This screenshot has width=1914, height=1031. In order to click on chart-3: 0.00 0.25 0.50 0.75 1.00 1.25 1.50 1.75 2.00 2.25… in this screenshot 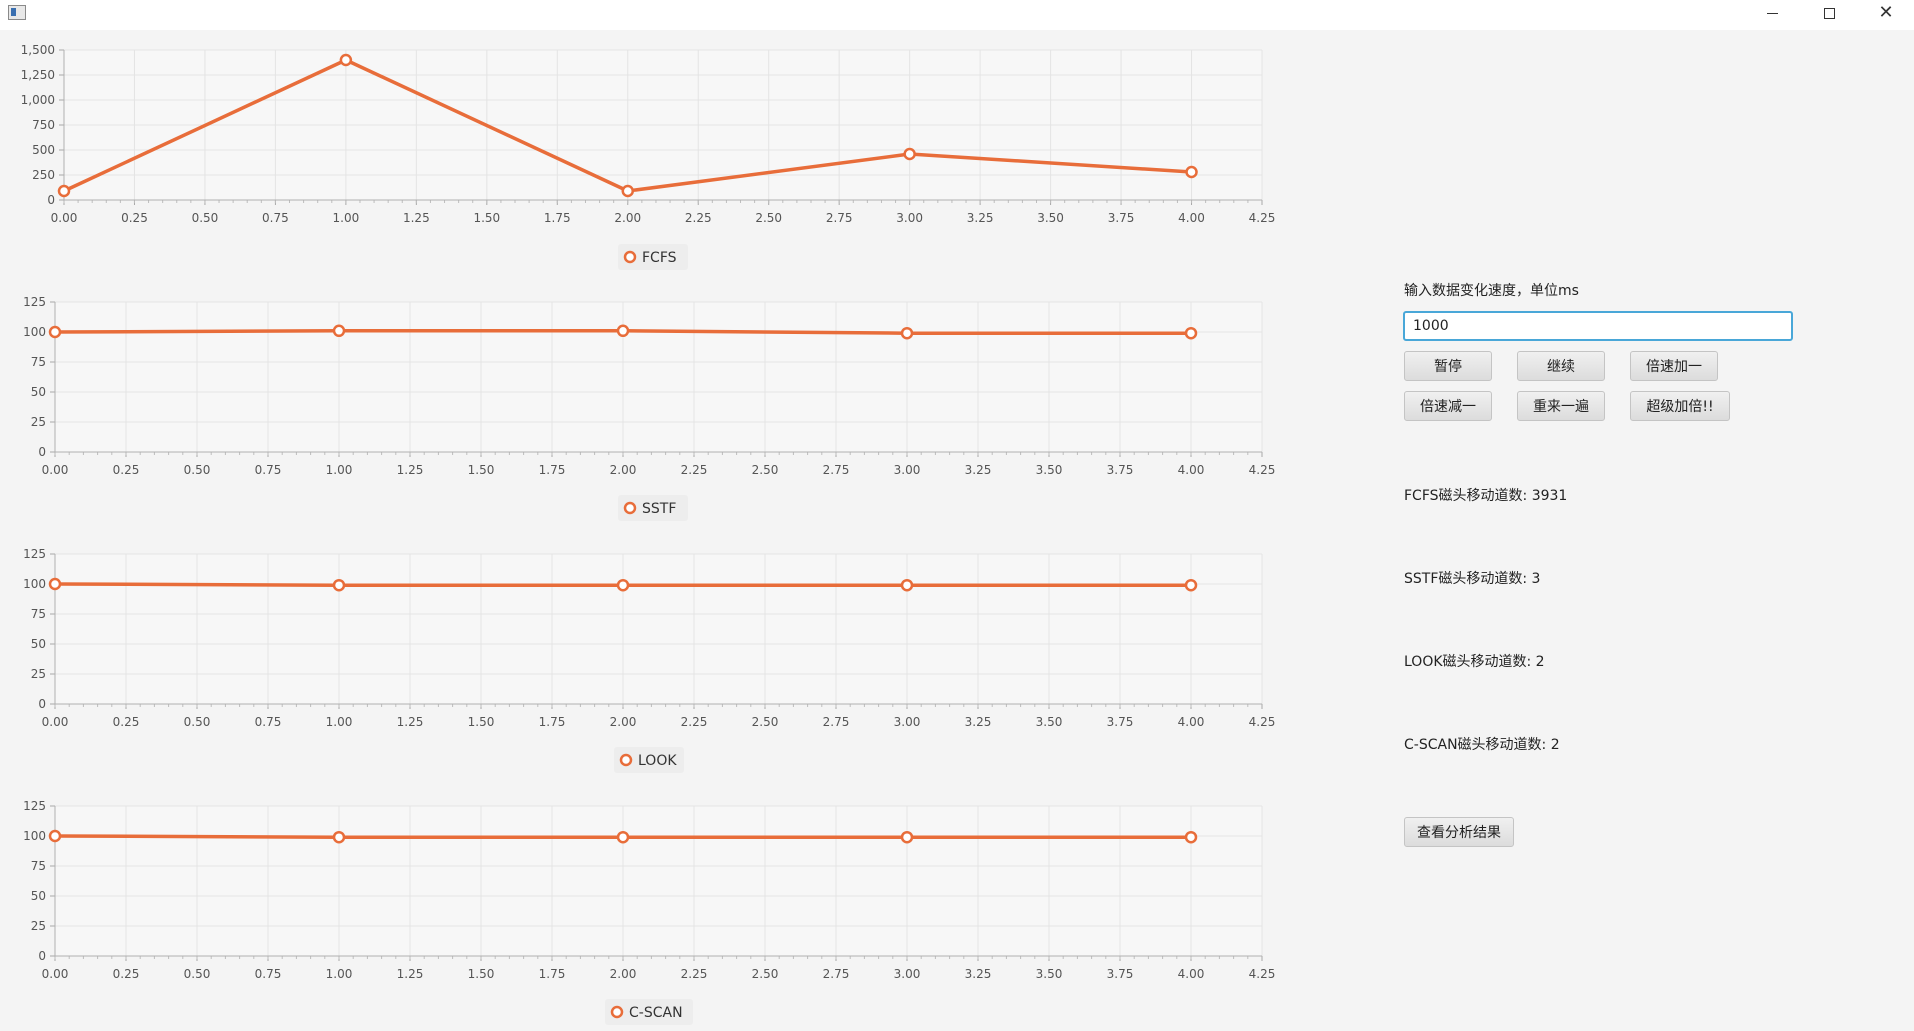, I will do `click(649, 912)`.